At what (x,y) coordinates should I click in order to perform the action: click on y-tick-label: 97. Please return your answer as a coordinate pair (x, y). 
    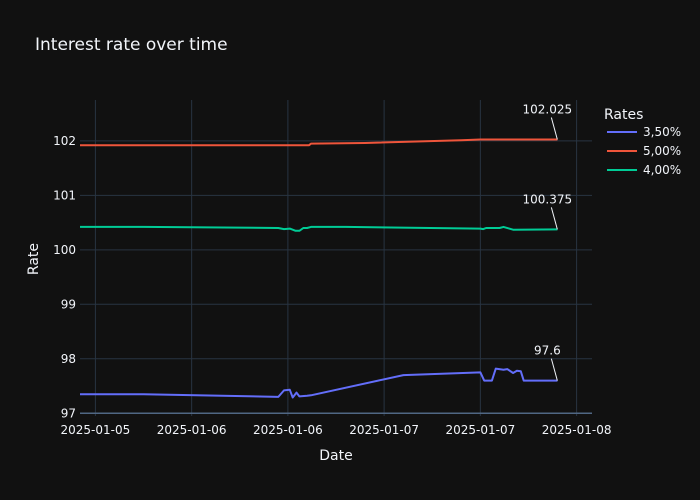
    Looking at the image, I should click on (68, 413).